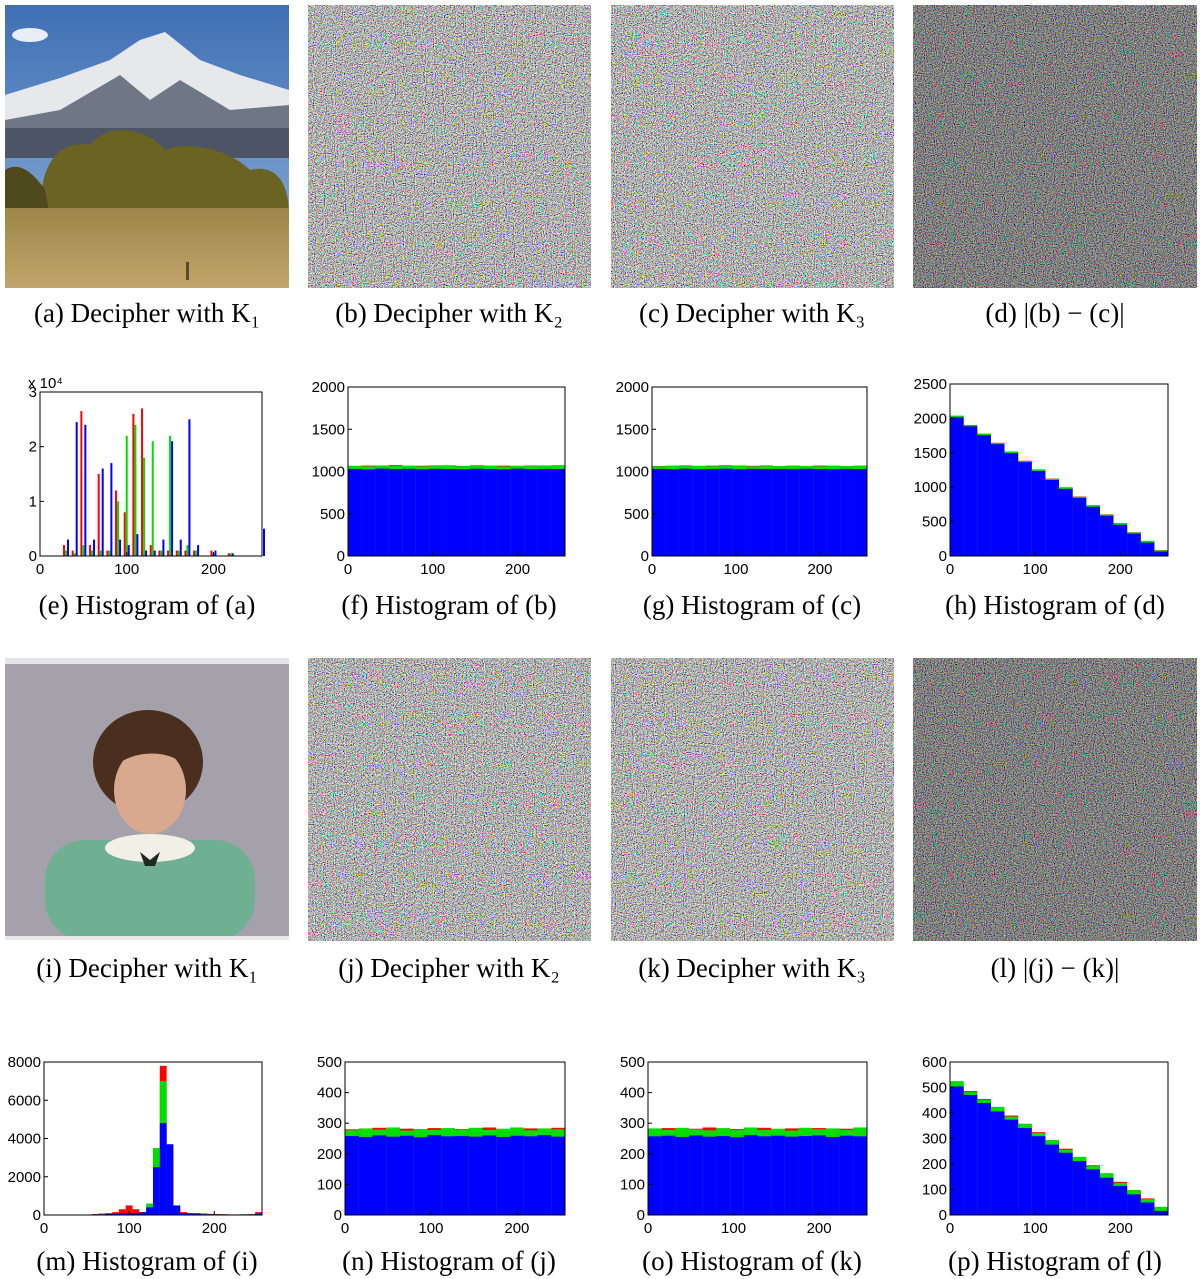 This screenshot has height=1279, width=1200. Describe the element at coordinates (930, 384) in the screenshot. I see `y-tick-label: 2500` at that location.